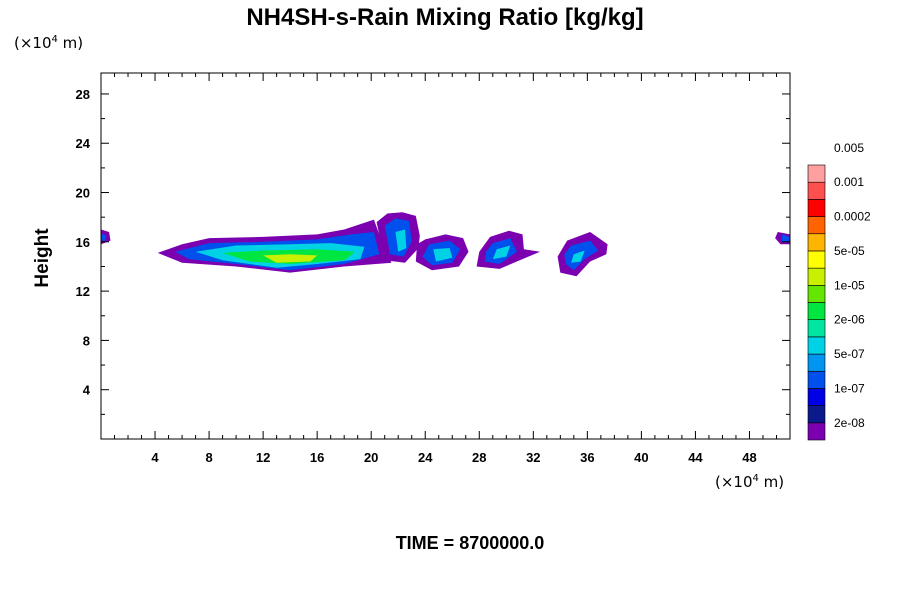 This screenshot has width=900, height=600. What do you see at coordinates (849, 182) in the screenshot?
I see `colorbar-label: 0.001` at bounding box center [849, 182].